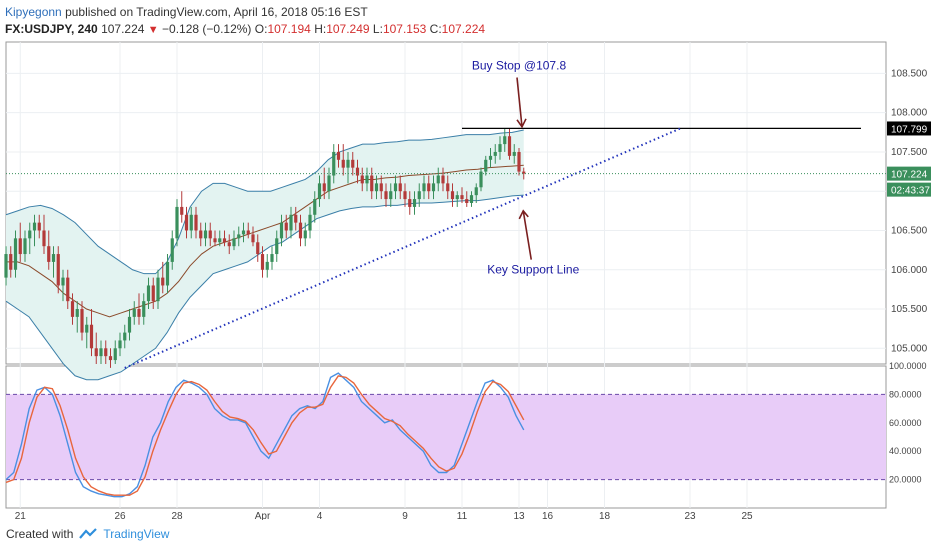  I want to click on bollinger-upper, so click(264, 202).